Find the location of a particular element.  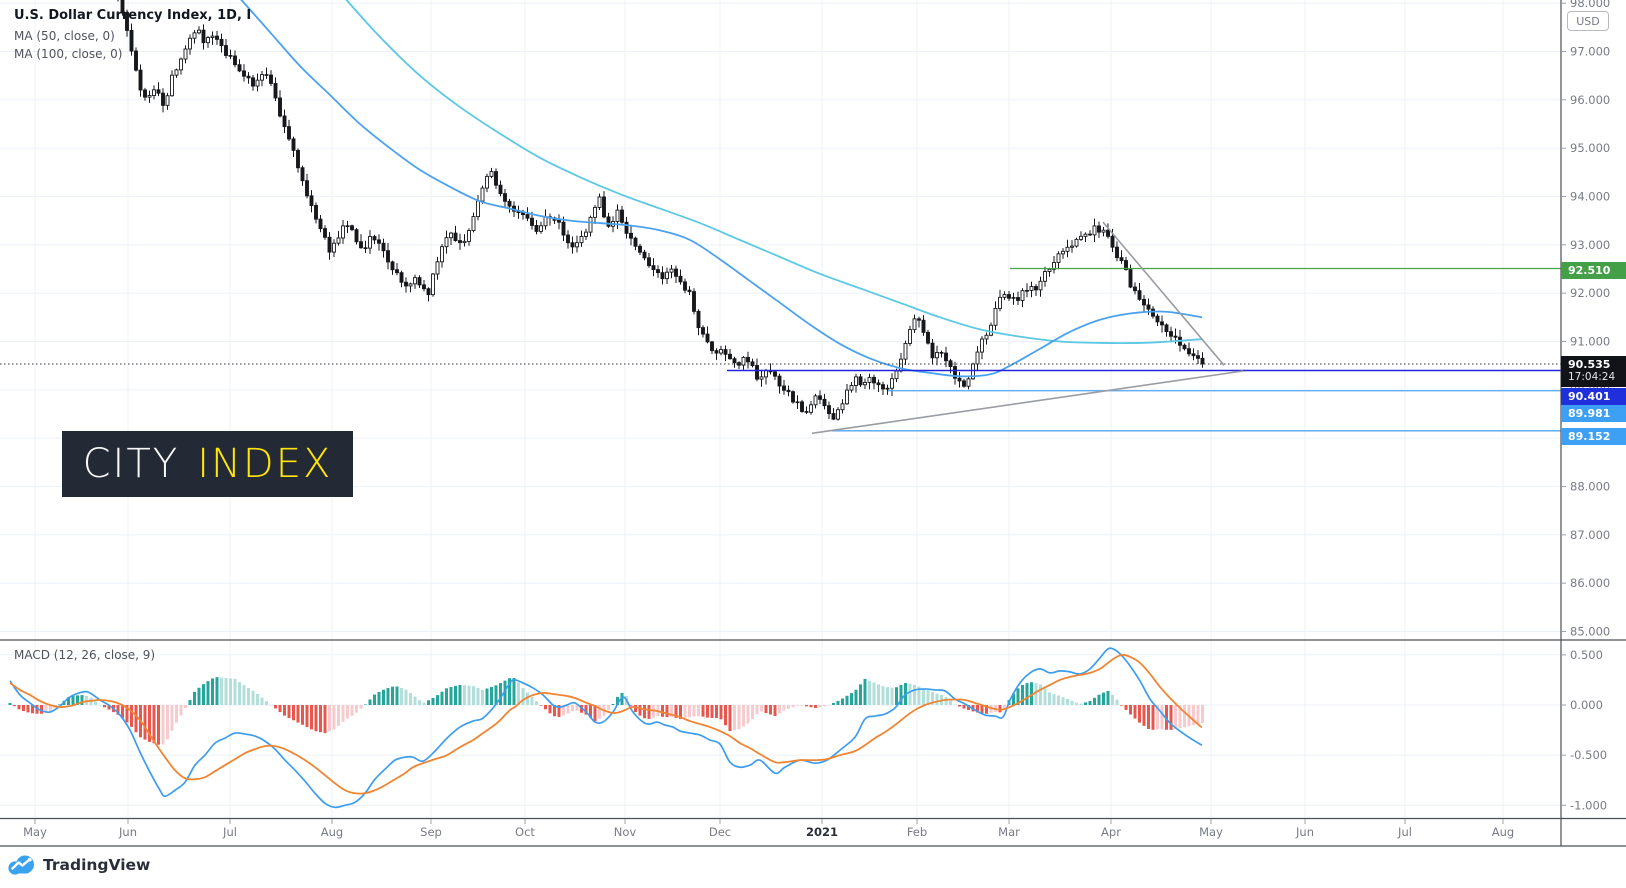

macd-legend: MACD (12, 26, close, 9) is located at coordinates (85, 655).